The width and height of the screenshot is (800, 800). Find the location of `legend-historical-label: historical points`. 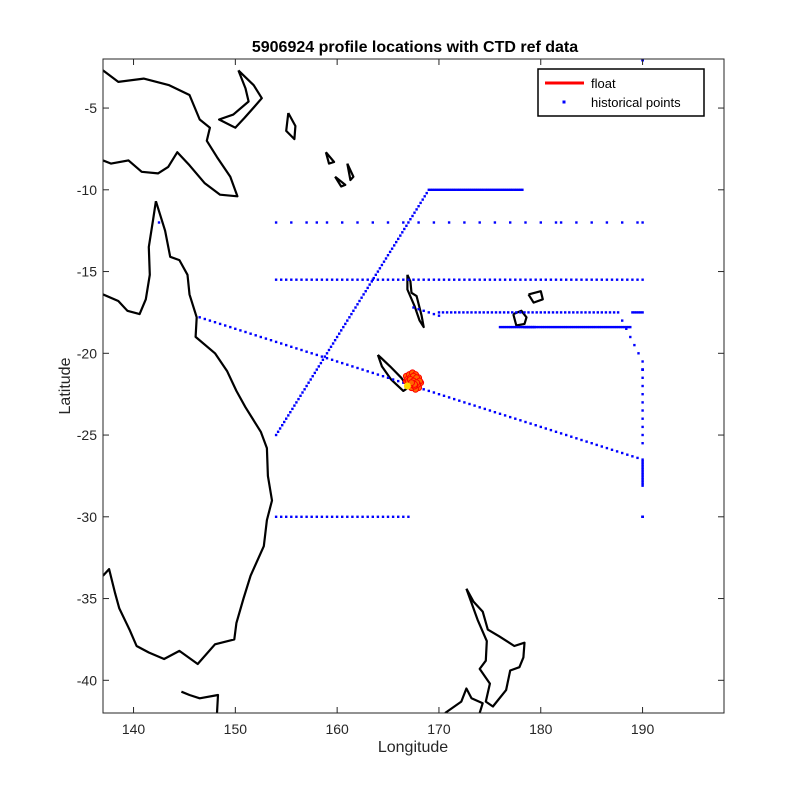

legend-historical-label: historical points is located at coordinates (636, 102).